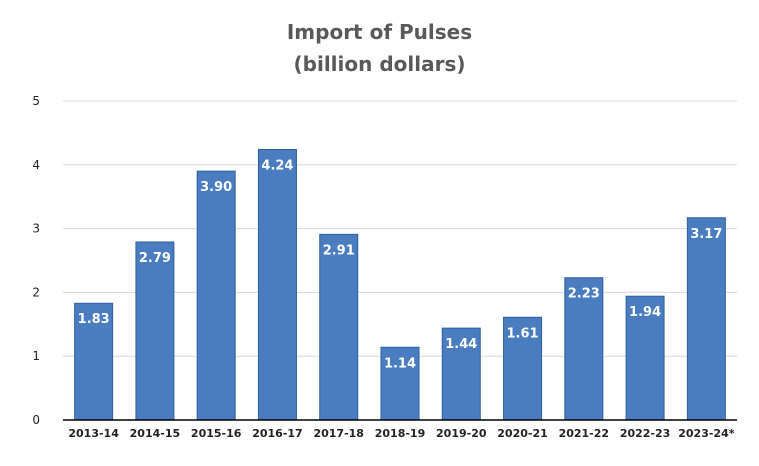  Describe the element at coordinates (277, 433) in the screenshot. I see `x-tick-label: 2016-17` at that location.